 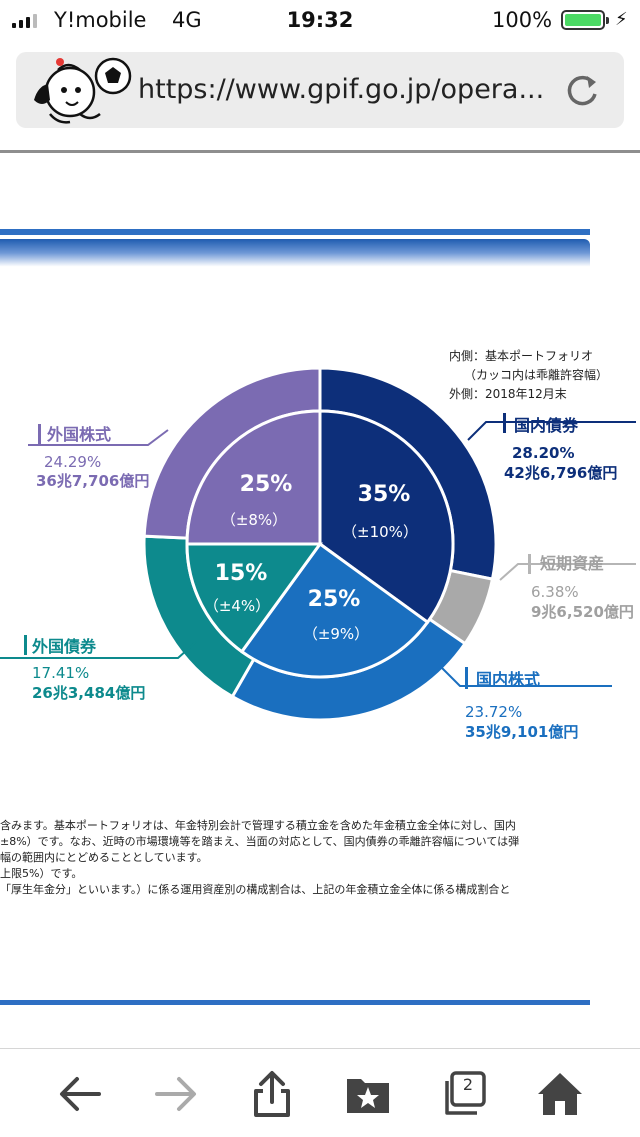 I want to click on inner-label-foreign-stocks-range: （±8%）, so click(x=254, y=520).